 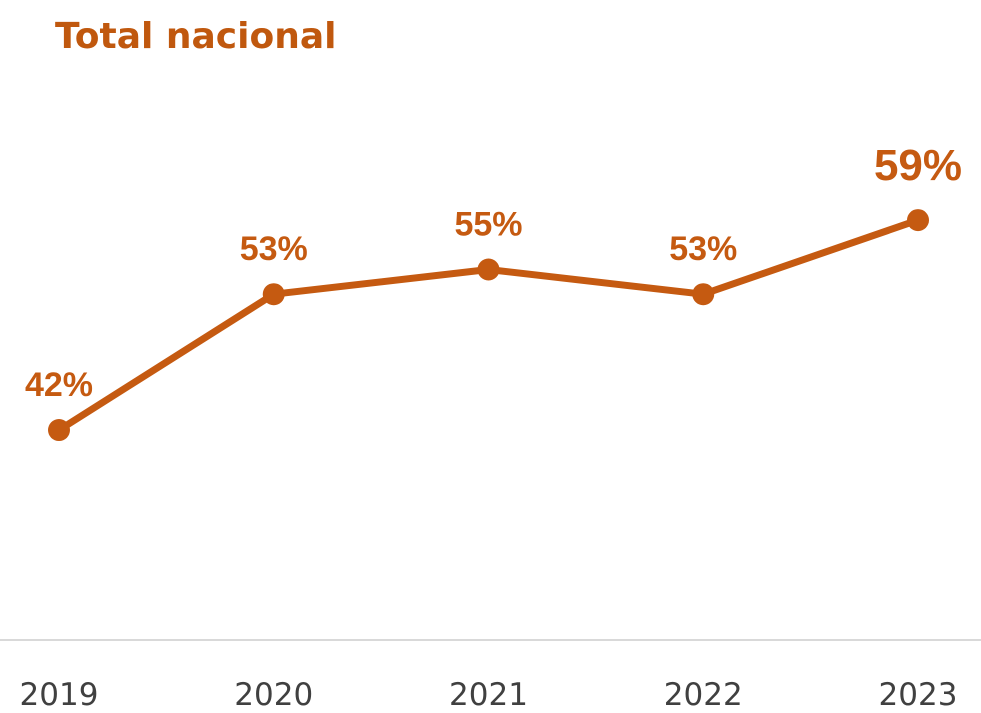 What do you see at coordinates (488, 225) in the screenshot?
I see `data-label: 55%` at bounding box center [488, 225].